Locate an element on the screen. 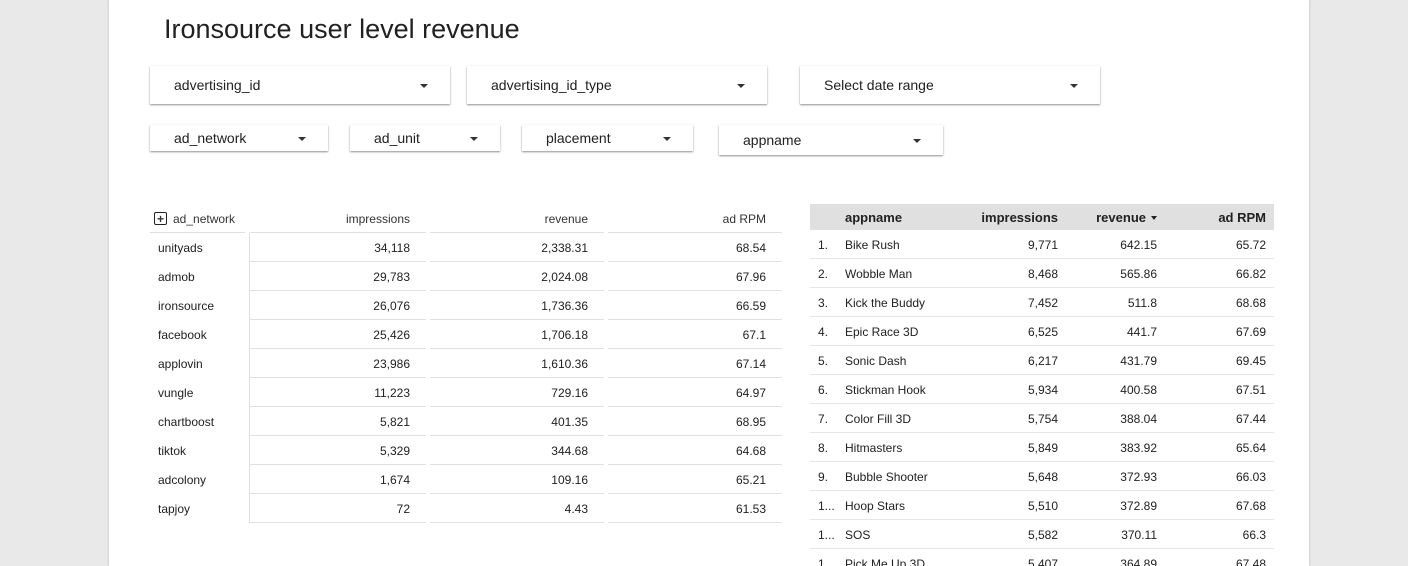  cell-ad-network: chartboost is located at coordinates (186, 421).